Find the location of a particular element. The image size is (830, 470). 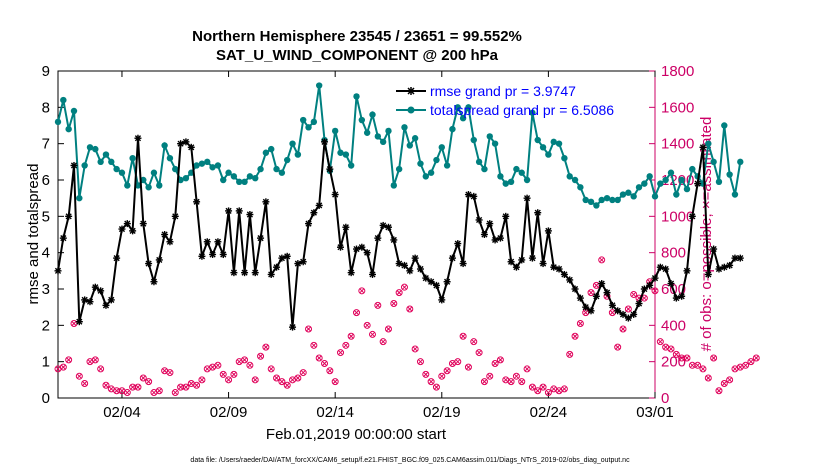

legend-rmse-marker is located at coordinates (411, 91).